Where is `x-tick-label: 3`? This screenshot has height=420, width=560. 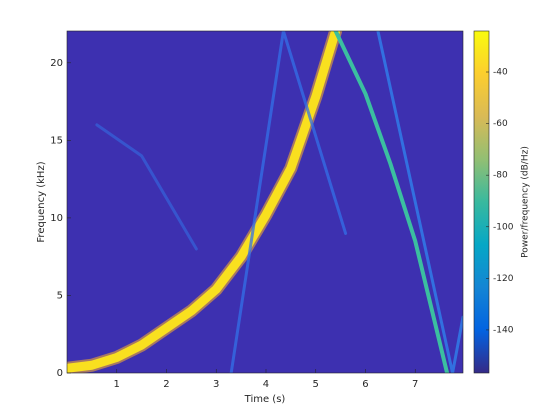
x-tick-label: 3 is located at coordinates (216, 384).